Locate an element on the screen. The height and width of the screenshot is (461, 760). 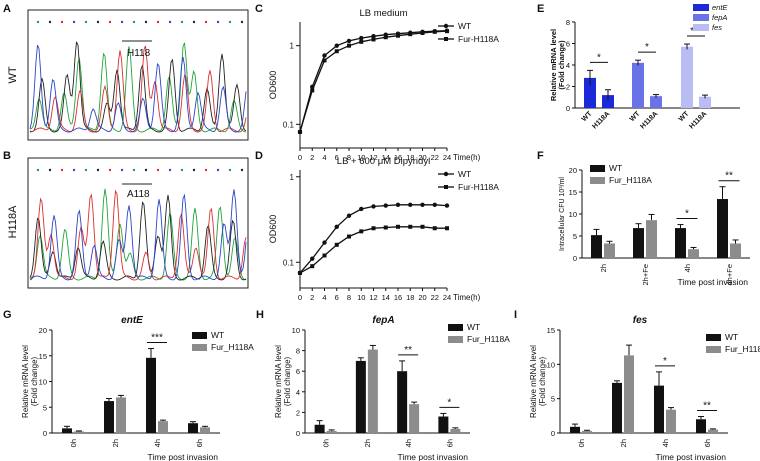
x-tick-label: 0h is located at coordinates (326, 443).